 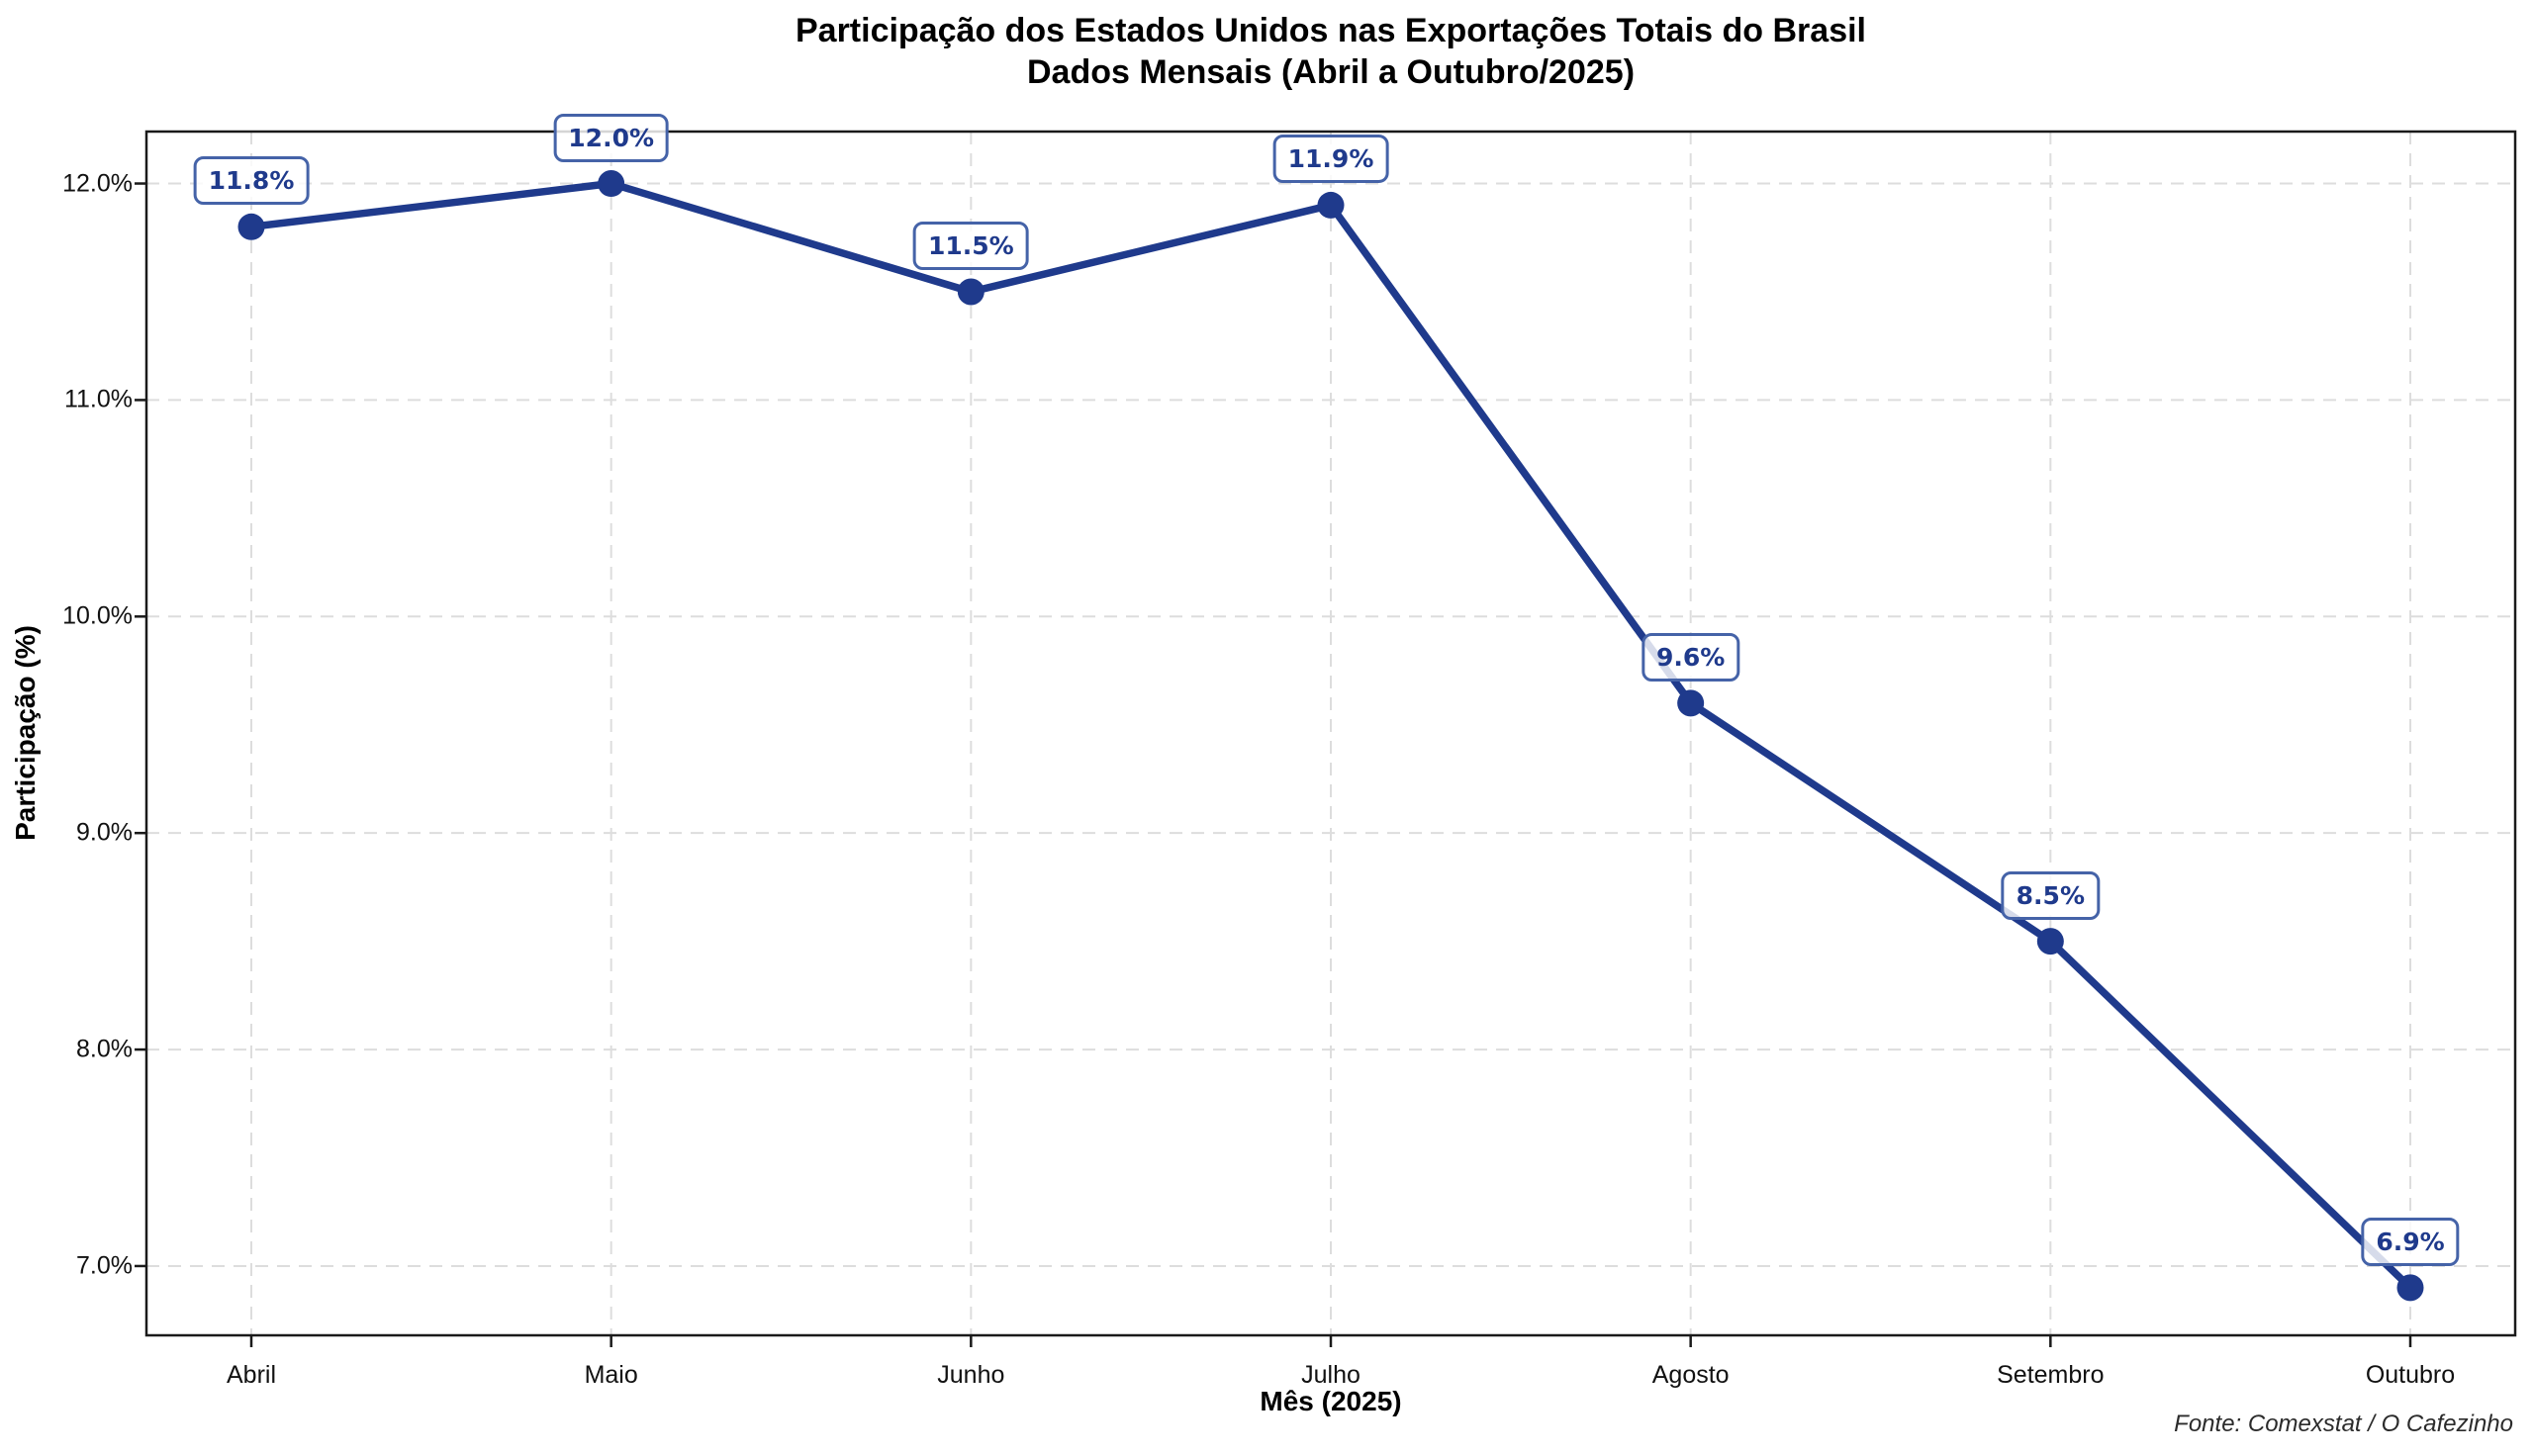 What do you see at coordinates (98, 615) in the screenshot?
I see `y-tick-label: 10.0%` at bounding box center [98, 615].